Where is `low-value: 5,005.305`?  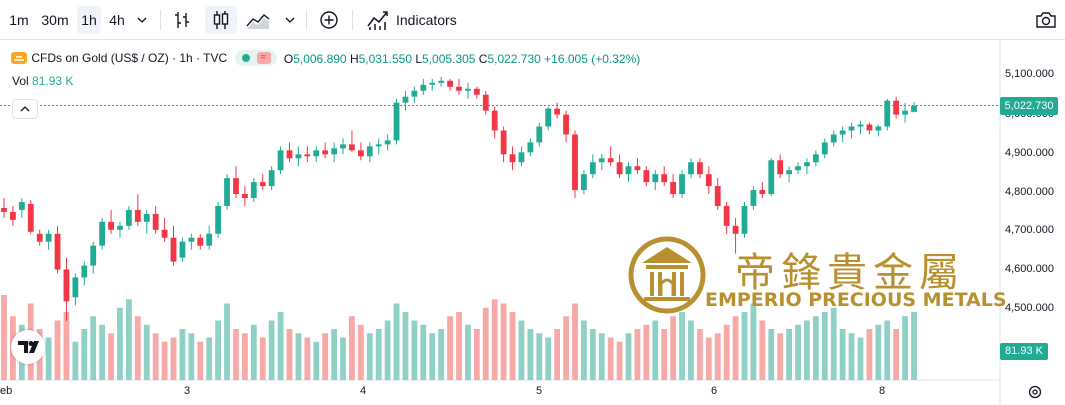 low-value: 5,005.305 is located at coordinates (449, 58).